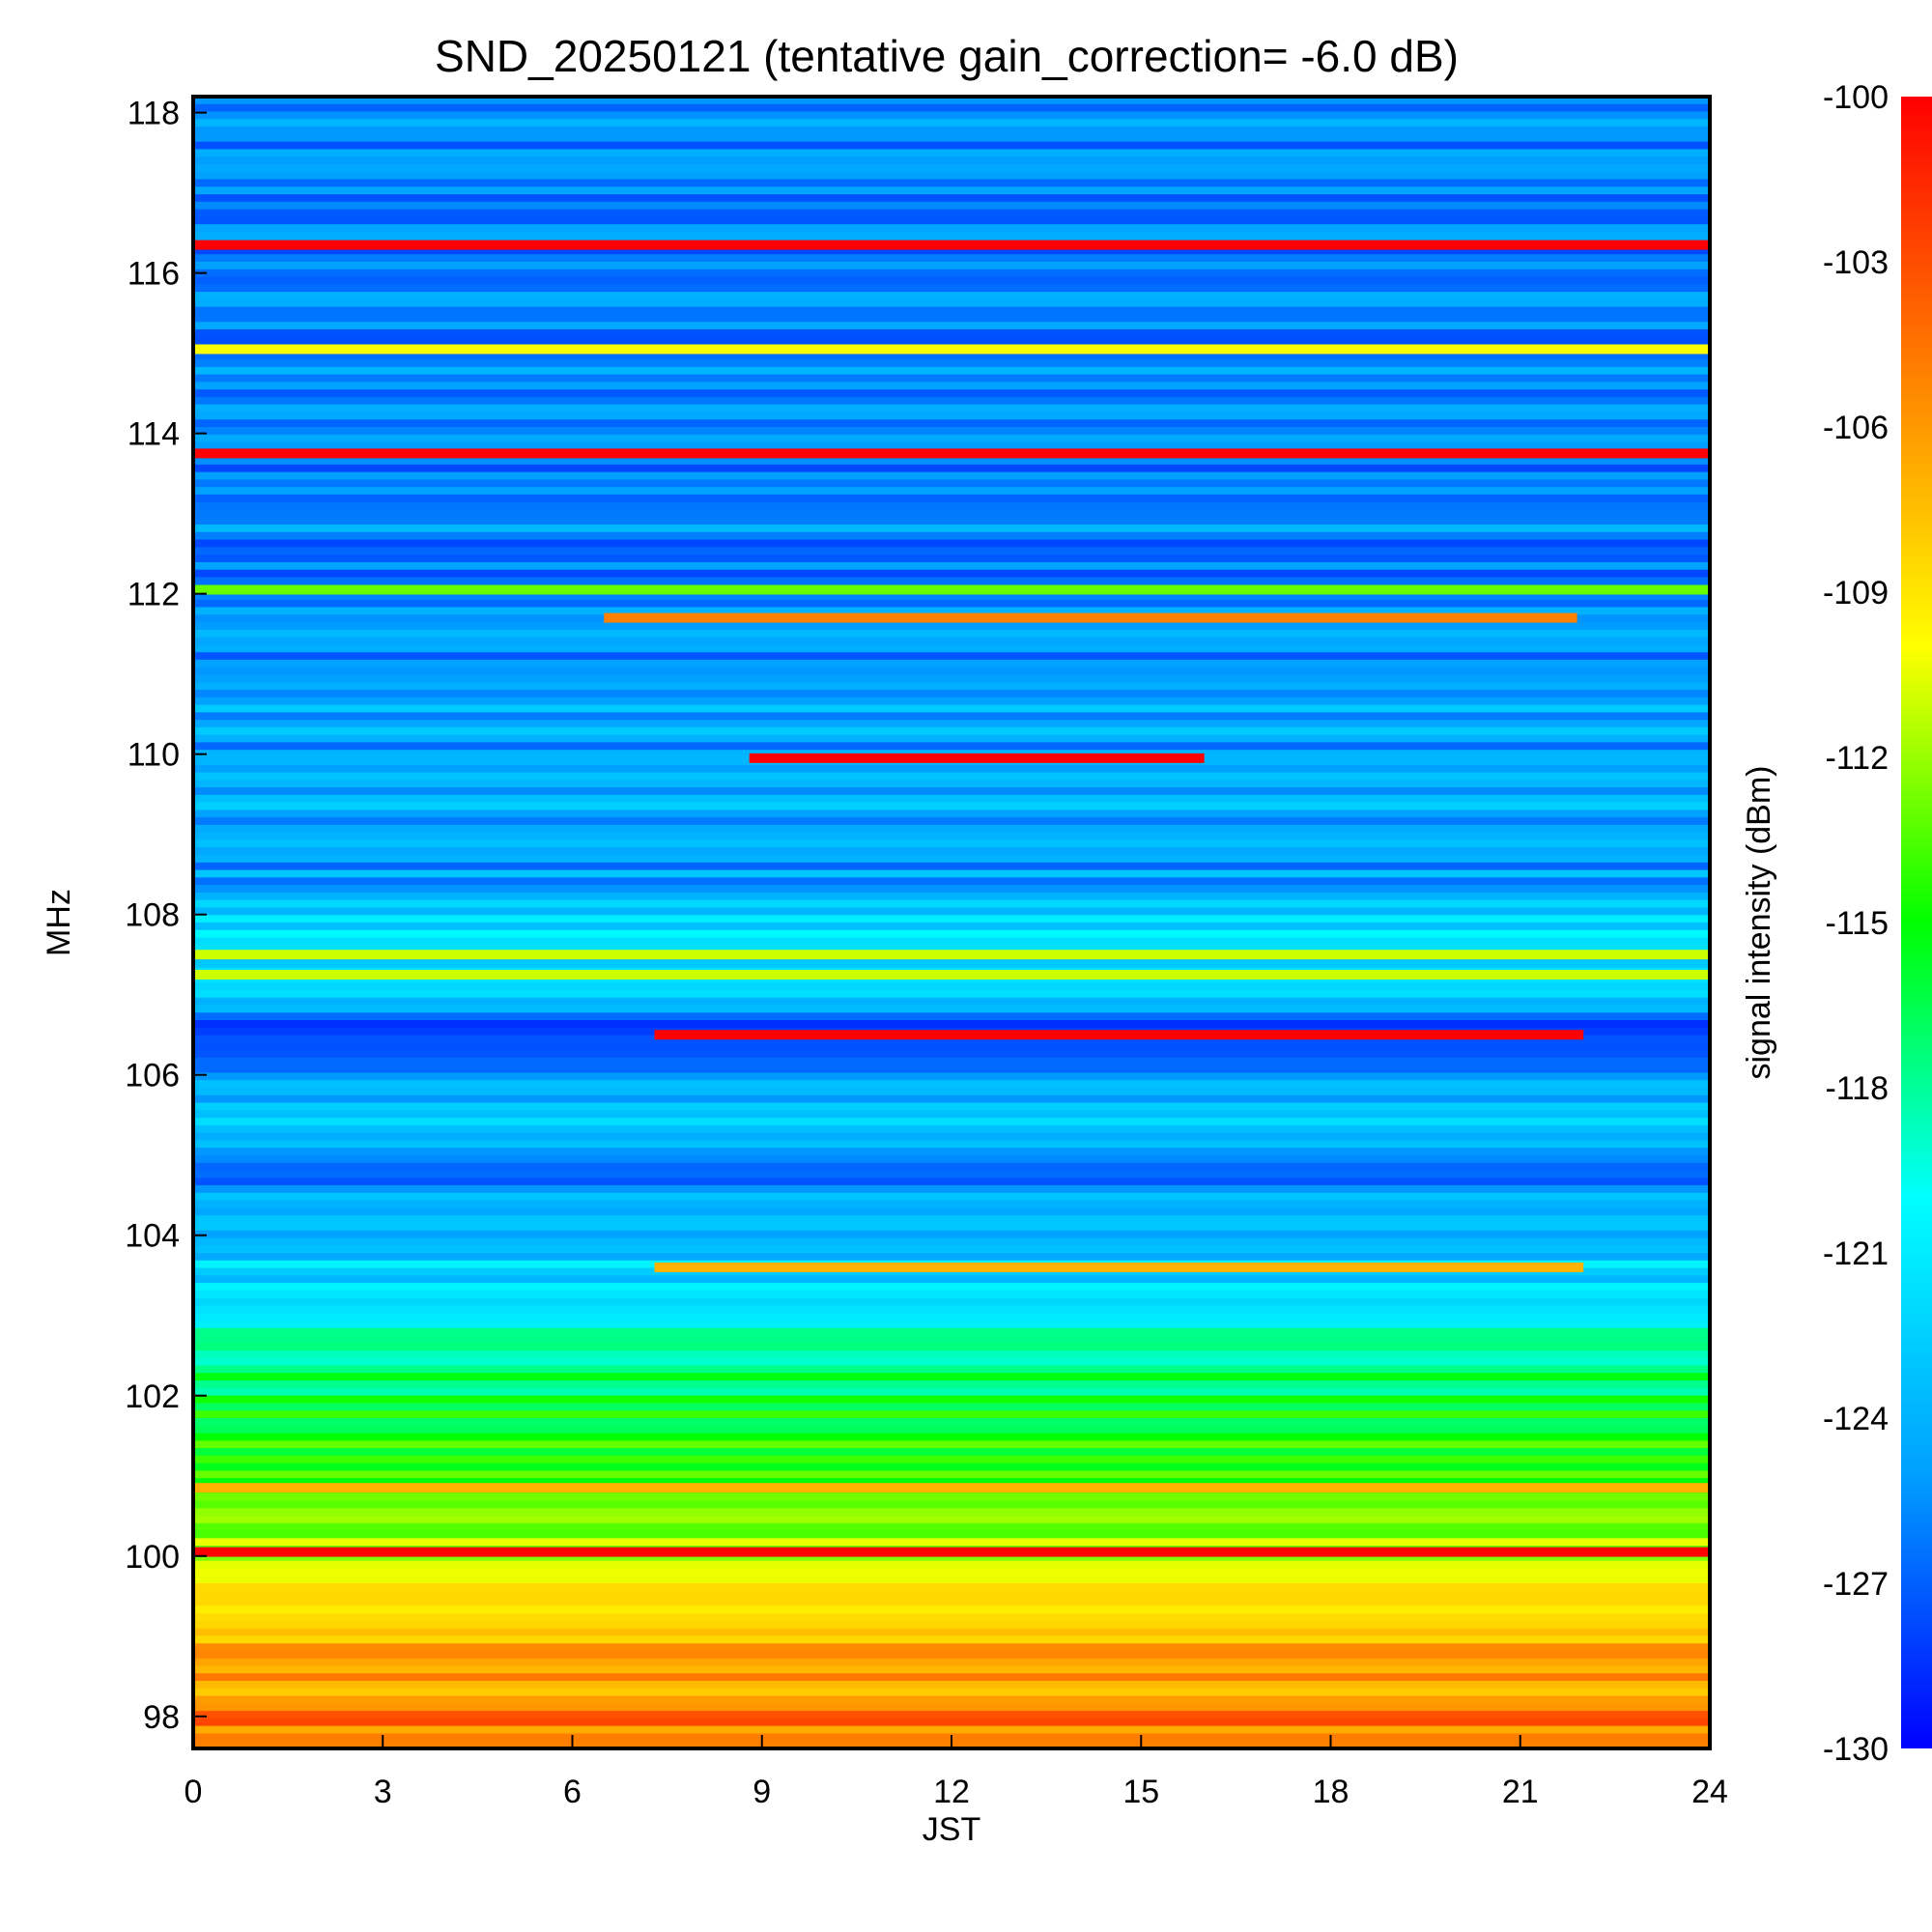  What do you see at coordinates (1856, 1584) in the screenshot?
I see `colorbar-tick-label: -127` at bounding box center [1856, 1584].